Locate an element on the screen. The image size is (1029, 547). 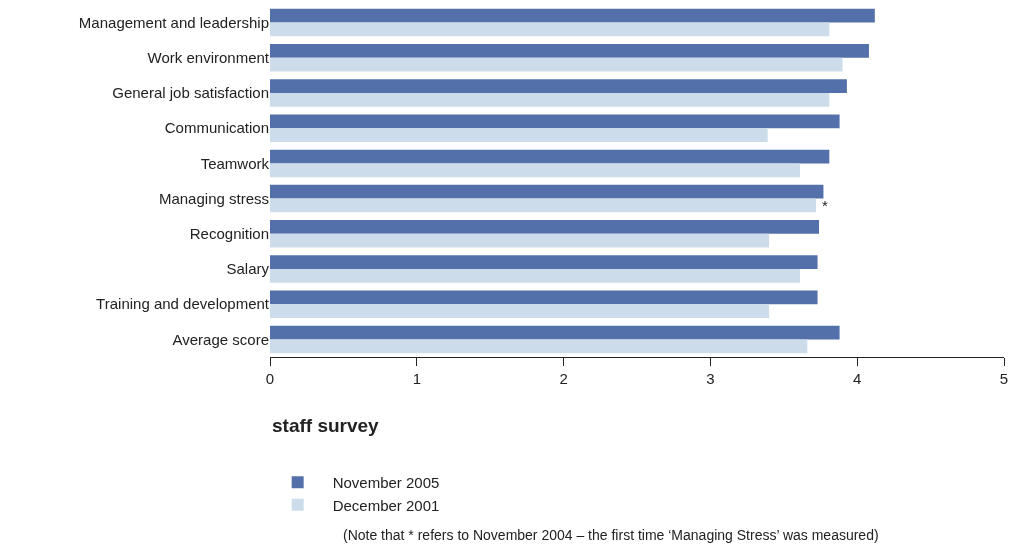
annotation: * is located at coordinates (825, 205).